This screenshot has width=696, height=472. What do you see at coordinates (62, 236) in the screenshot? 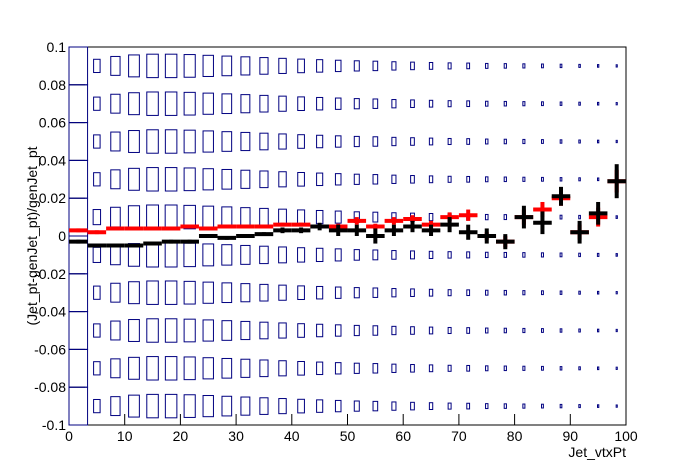
I see `y-tick-label: 0` at bounding box center [62, 236].